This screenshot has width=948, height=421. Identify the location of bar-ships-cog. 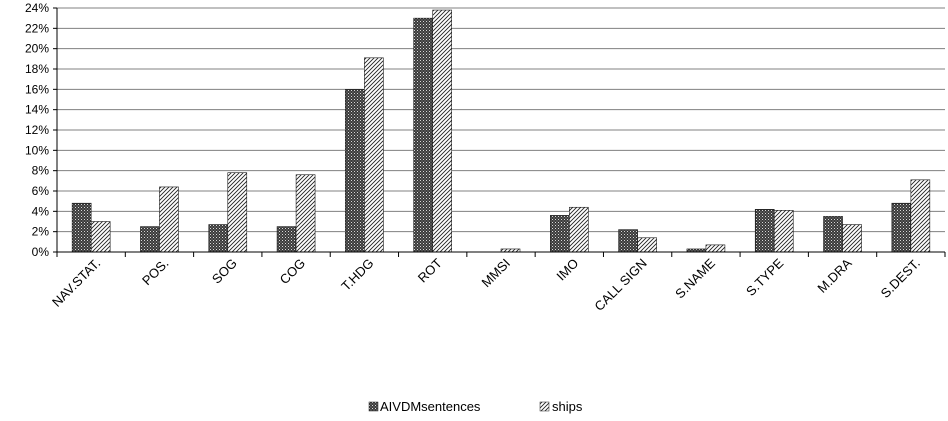
(305, 213).